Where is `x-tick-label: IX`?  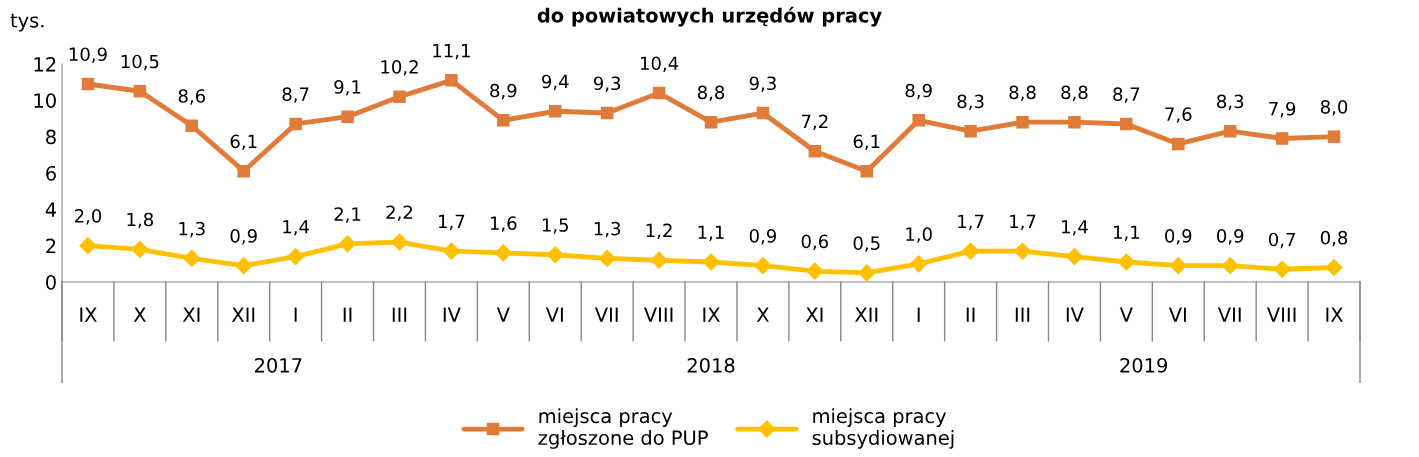
x-tick-label: IX is located at coordinates (1334, 314).